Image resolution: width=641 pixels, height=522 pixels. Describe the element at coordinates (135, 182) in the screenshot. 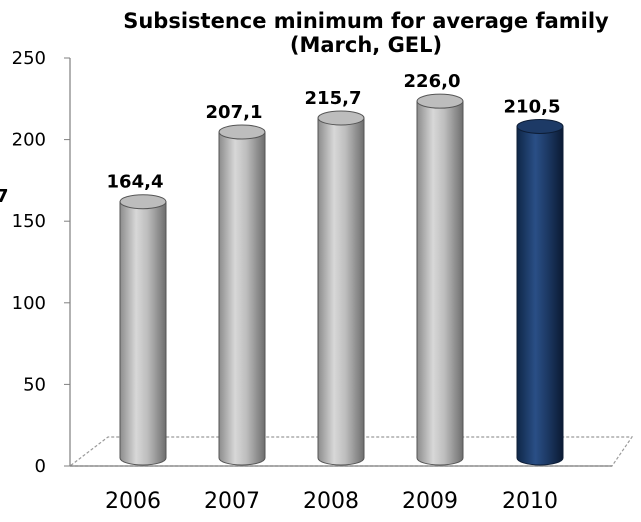

I see `data-label: 164,4` at that location.